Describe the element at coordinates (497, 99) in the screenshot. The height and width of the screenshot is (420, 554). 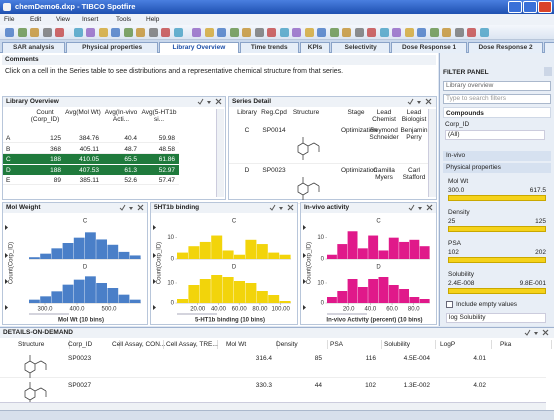
I see `search-box: Type to search filters` at that location.